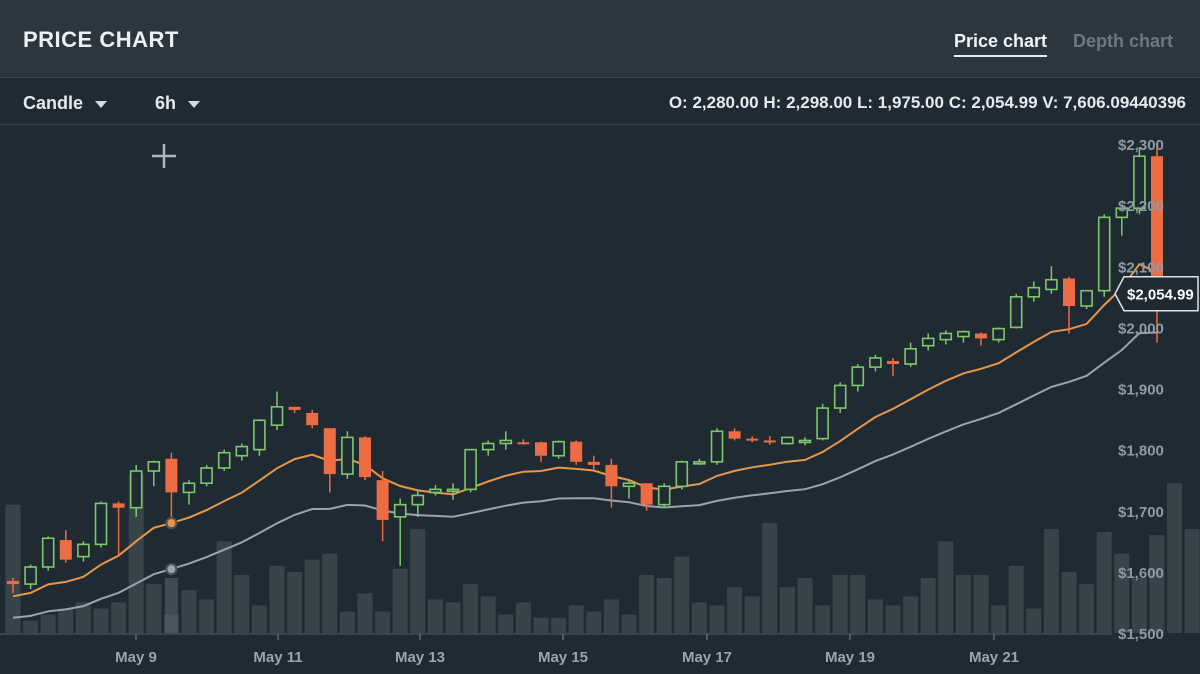 Image resolution: width=1200 pixels, height=674 pixels. I want to click on tab-price-chart: Price chart, so click(1001, 44).